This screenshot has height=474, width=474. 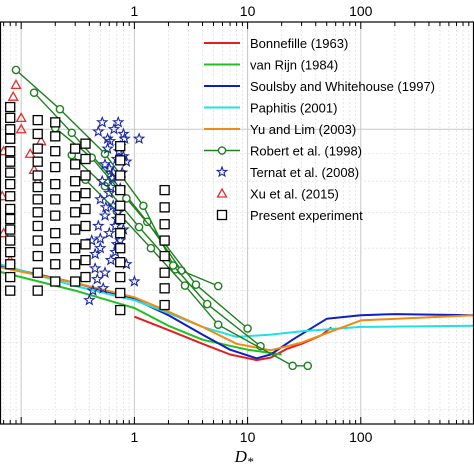 I want to click on x-tick-label: 100, so click(x=361, y=437).